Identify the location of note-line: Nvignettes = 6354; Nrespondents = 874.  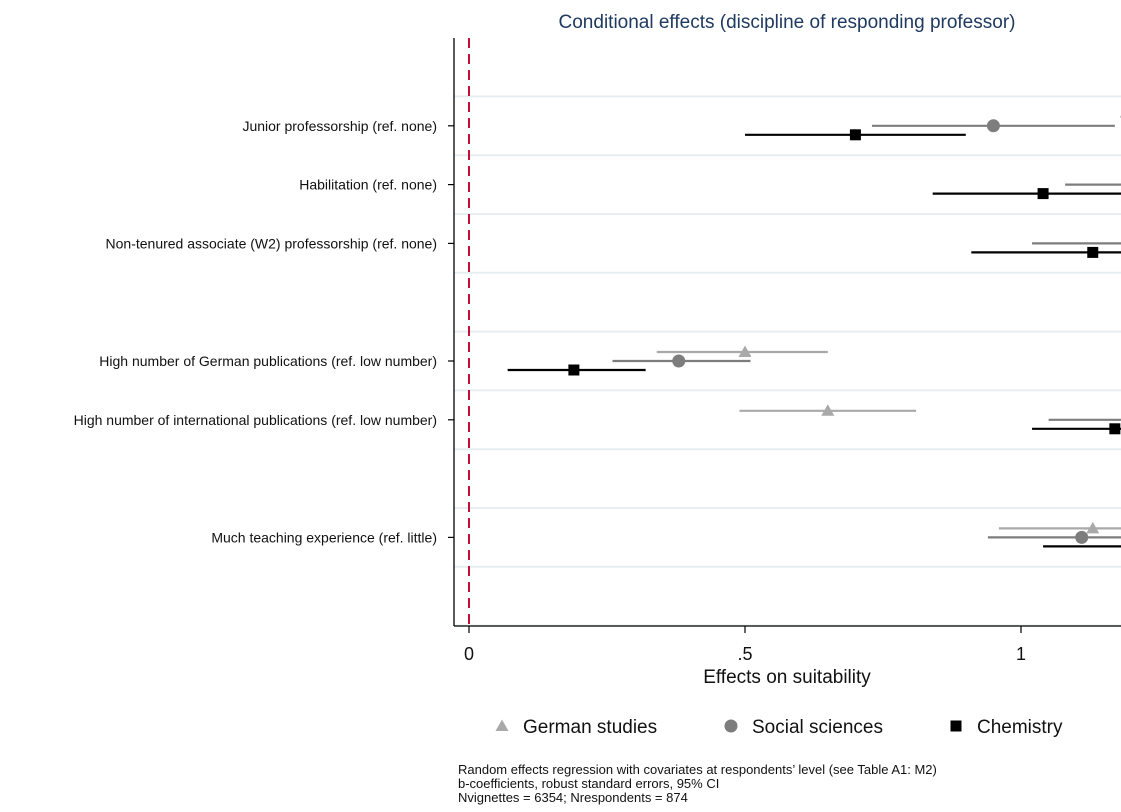
(573, 797).